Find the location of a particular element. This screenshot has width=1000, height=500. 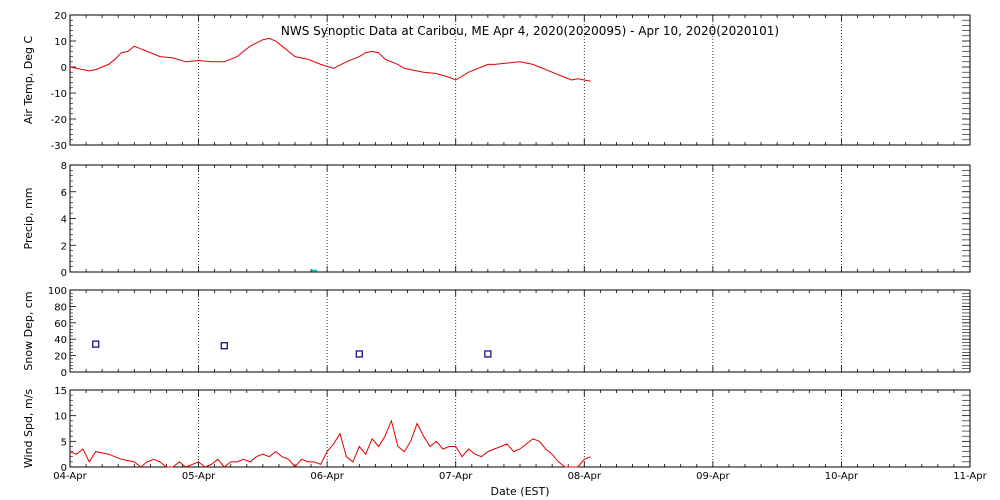

y-axis-label: Wind Spd, m/s is located at coordinates (28, 429).